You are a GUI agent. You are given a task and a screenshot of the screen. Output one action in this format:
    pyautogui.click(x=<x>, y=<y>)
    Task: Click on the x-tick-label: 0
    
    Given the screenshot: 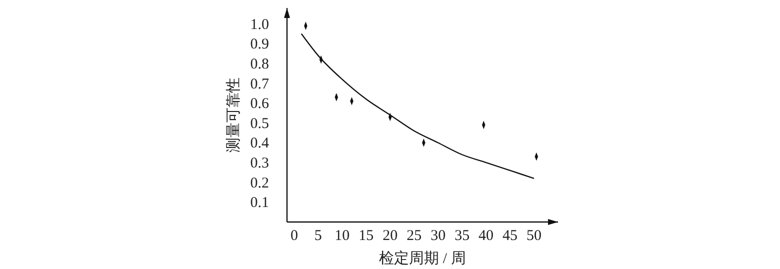 What is the action you would take?
    pyautogui.click(x=294, y=236)
    